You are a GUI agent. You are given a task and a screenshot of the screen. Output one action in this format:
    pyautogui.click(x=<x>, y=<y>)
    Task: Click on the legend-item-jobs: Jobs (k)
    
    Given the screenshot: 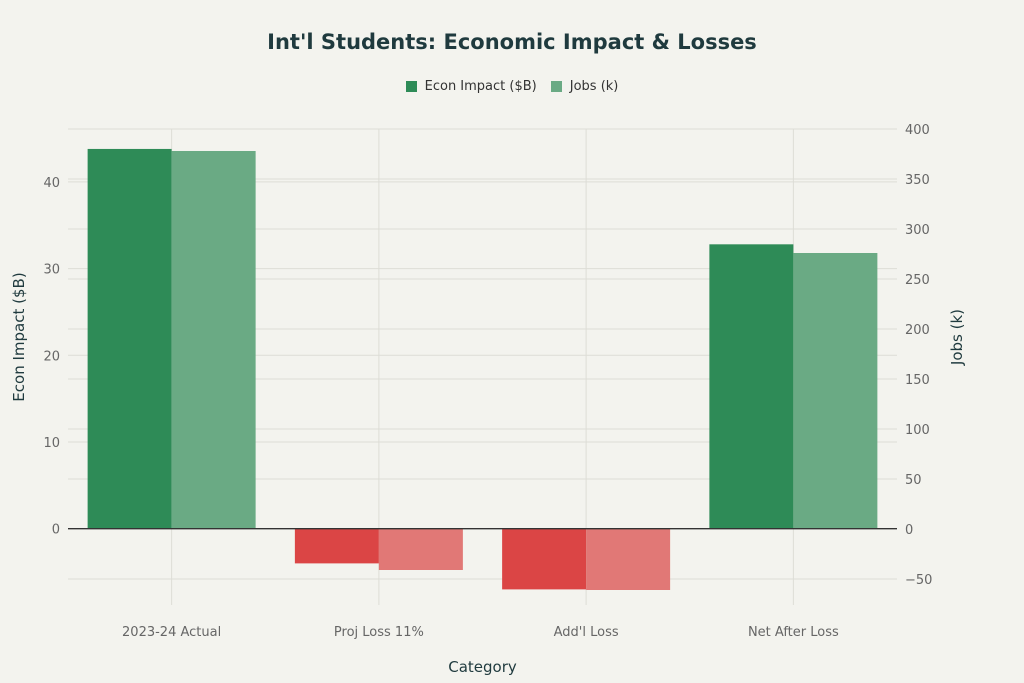 What is the action you would take?
    pyautogui.click(x=584, y=86)
    